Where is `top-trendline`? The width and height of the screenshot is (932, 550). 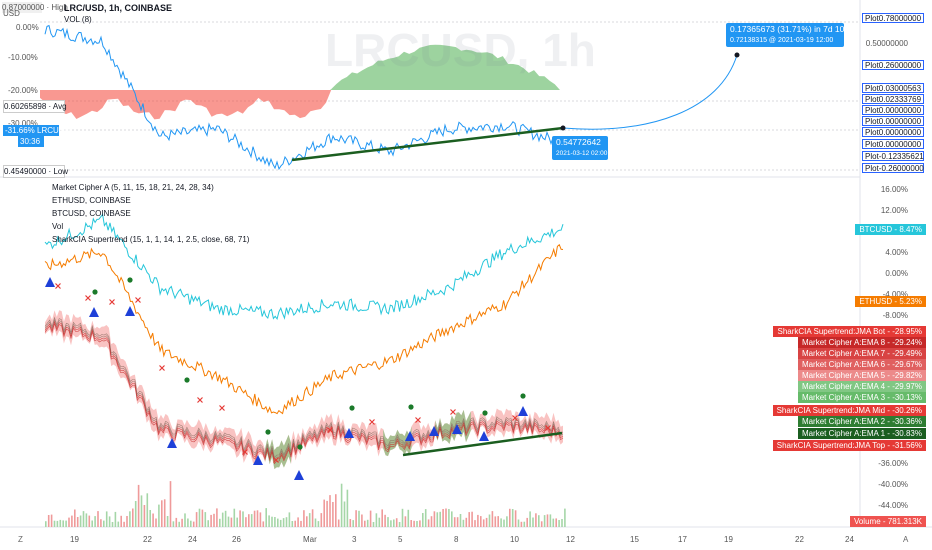
top-trendline is located at coordinates (427, 144).